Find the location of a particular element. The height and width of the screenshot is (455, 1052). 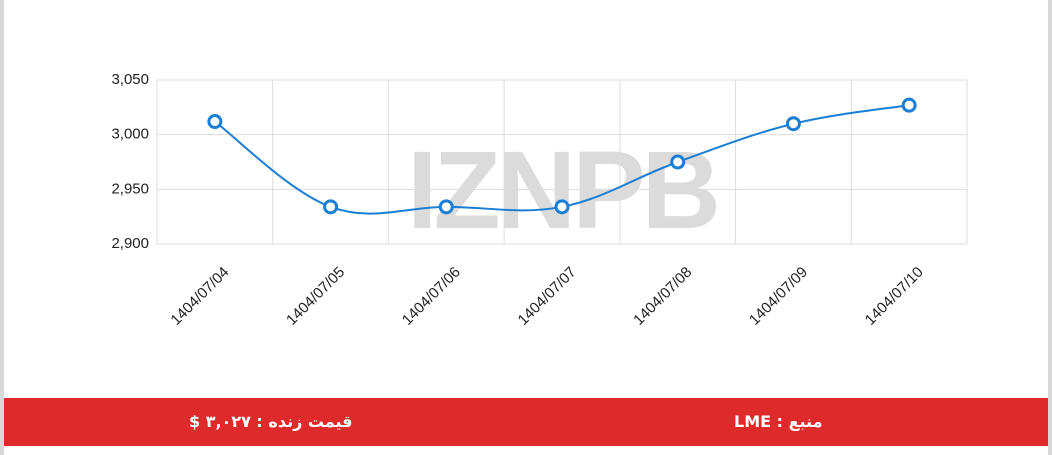

x-tick-label: 1404/07/08 is located at coordinates (662, 296).